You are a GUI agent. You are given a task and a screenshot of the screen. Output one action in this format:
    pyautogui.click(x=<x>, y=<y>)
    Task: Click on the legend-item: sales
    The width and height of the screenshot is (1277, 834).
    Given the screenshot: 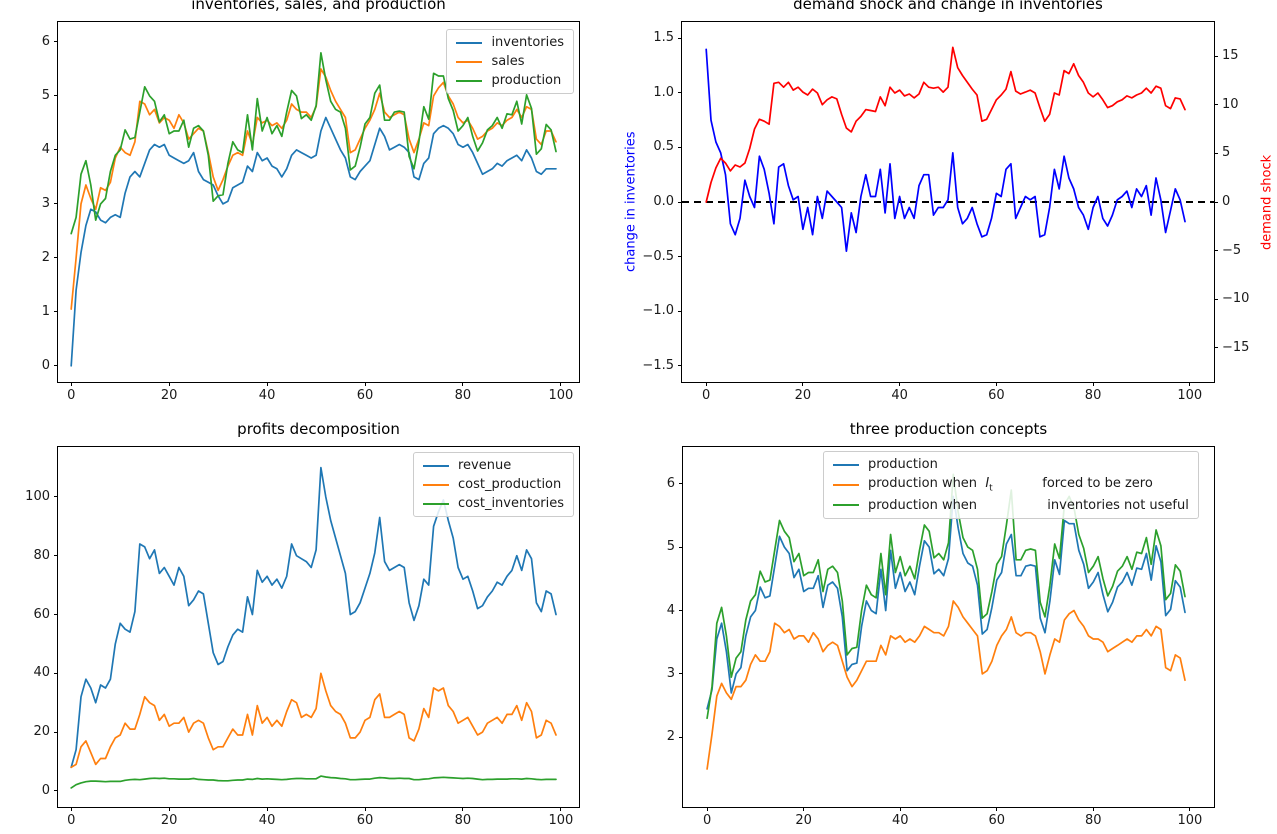 What is the action you would take?
    pyautogui.click(x=510, y=61)
    